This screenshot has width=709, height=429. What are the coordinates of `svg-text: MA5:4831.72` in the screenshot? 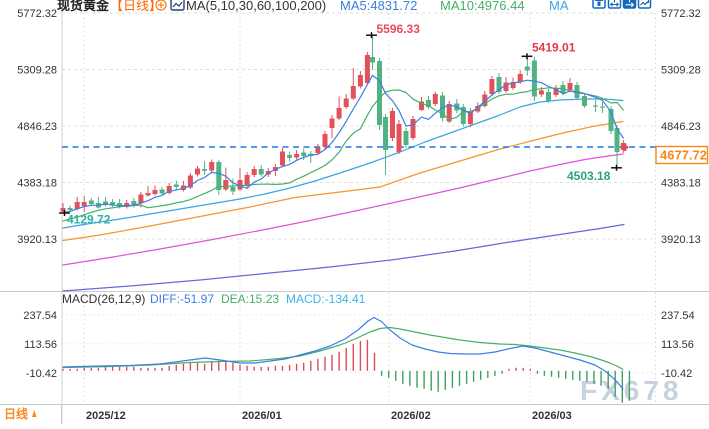 It's located at (378, 6).